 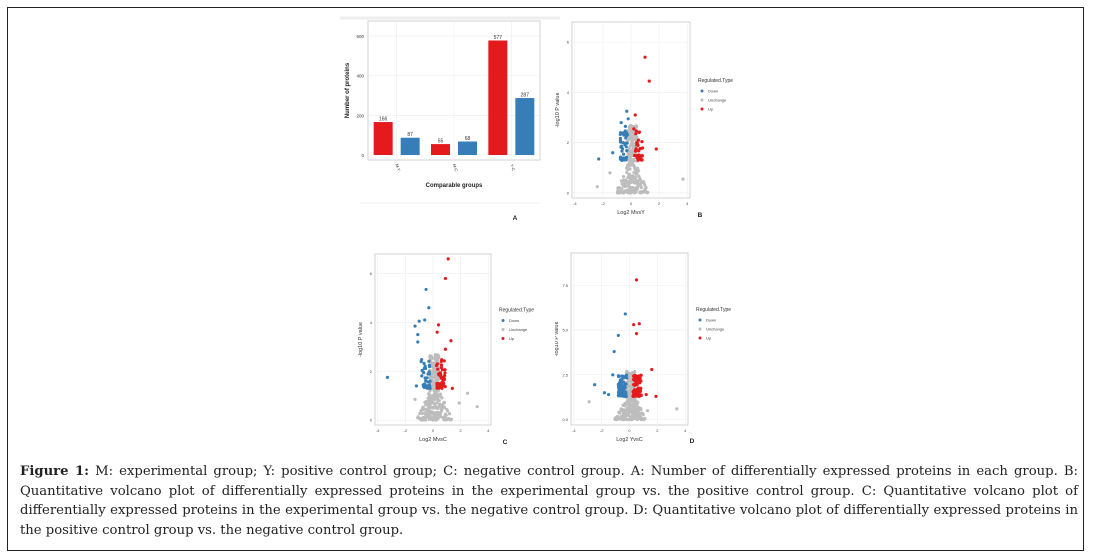 I want to click on x-axis-title: Log2 YvsC, so click(x=629, y=440).